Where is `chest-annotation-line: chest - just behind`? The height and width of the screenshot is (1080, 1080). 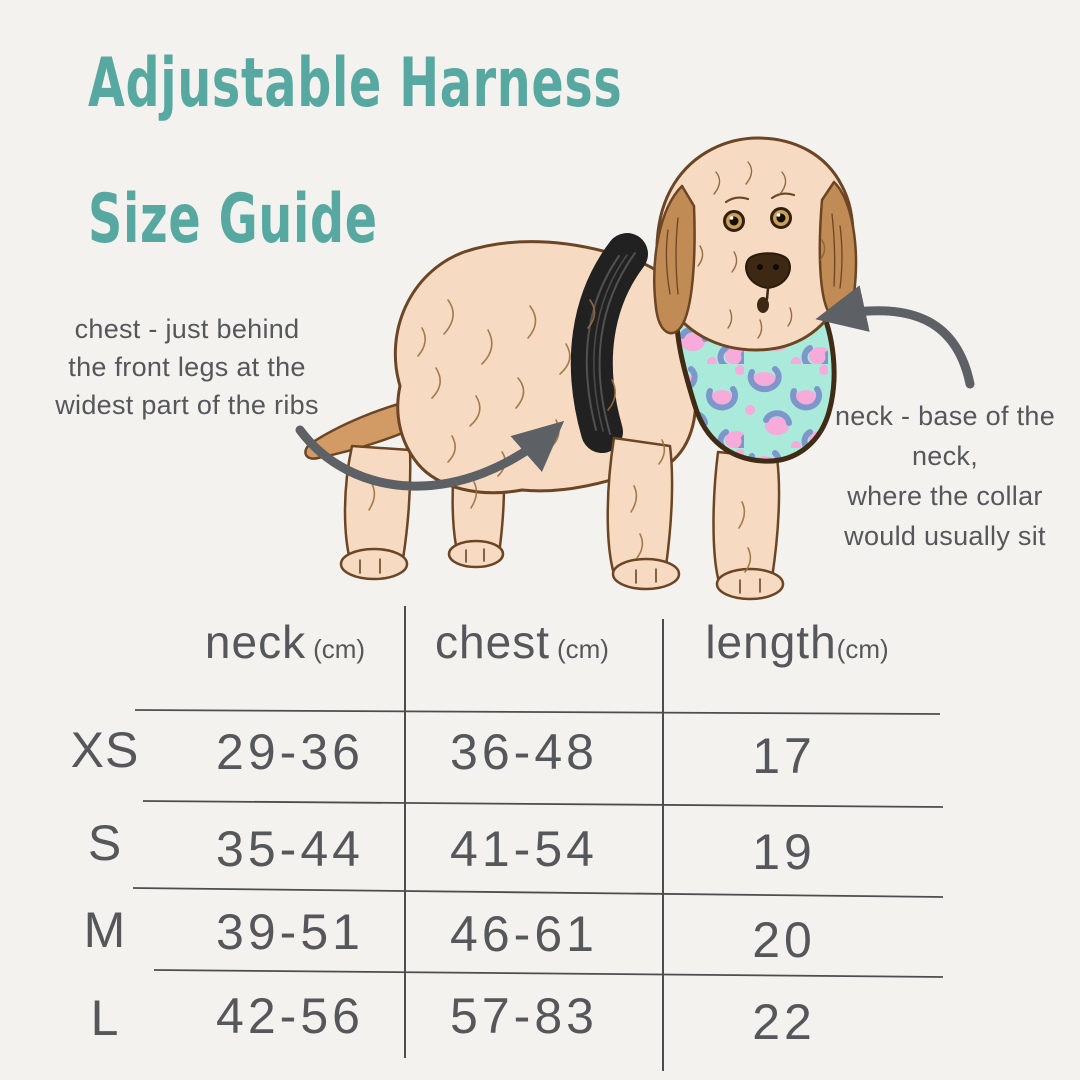 chest-annotation-line: chest - just behind is located at coordinates (187, 329).